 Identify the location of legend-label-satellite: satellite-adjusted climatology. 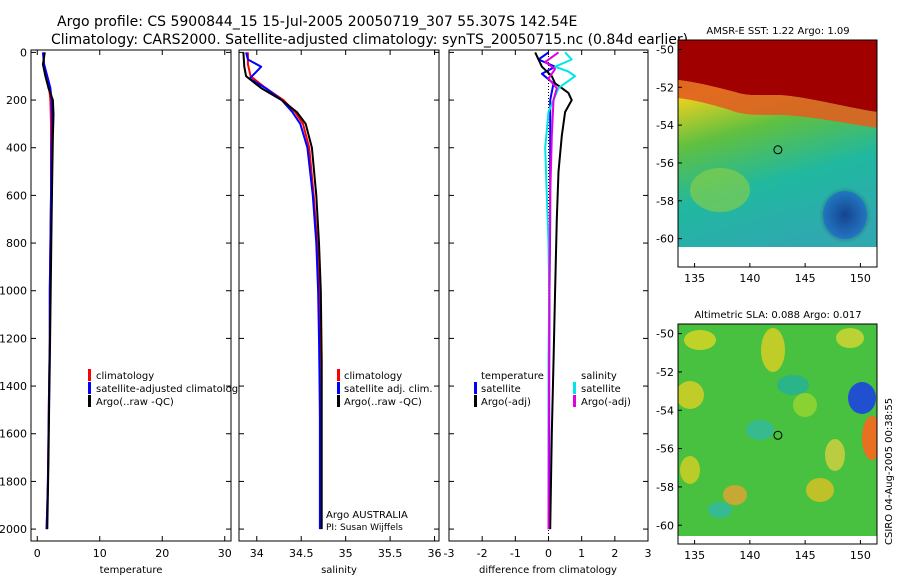
(170, 389).